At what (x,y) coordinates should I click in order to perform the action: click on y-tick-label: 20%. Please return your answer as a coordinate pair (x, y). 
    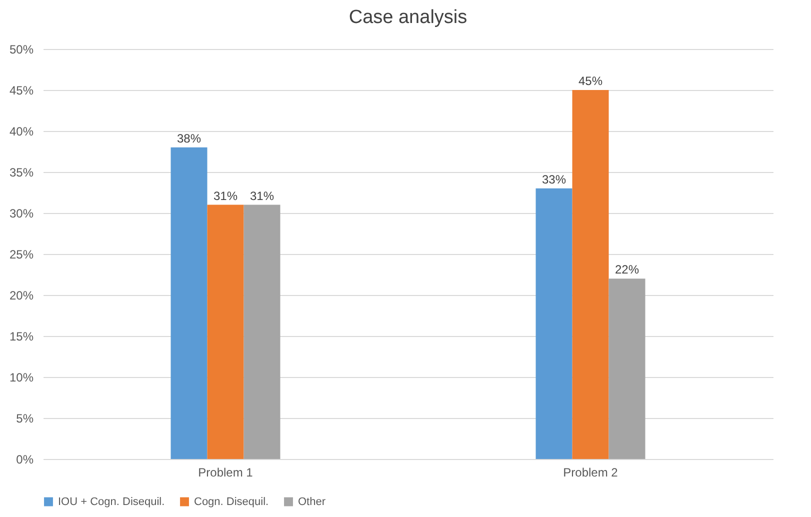
    Looking at the image, I should click on (21, 295).